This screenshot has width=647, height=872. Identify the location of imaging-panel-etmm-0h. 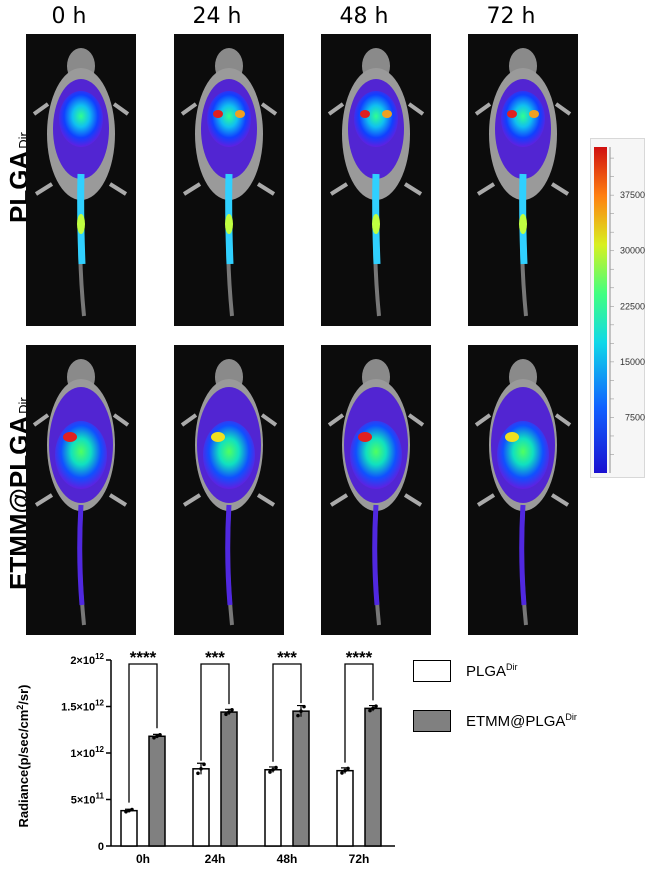
(81, 490).